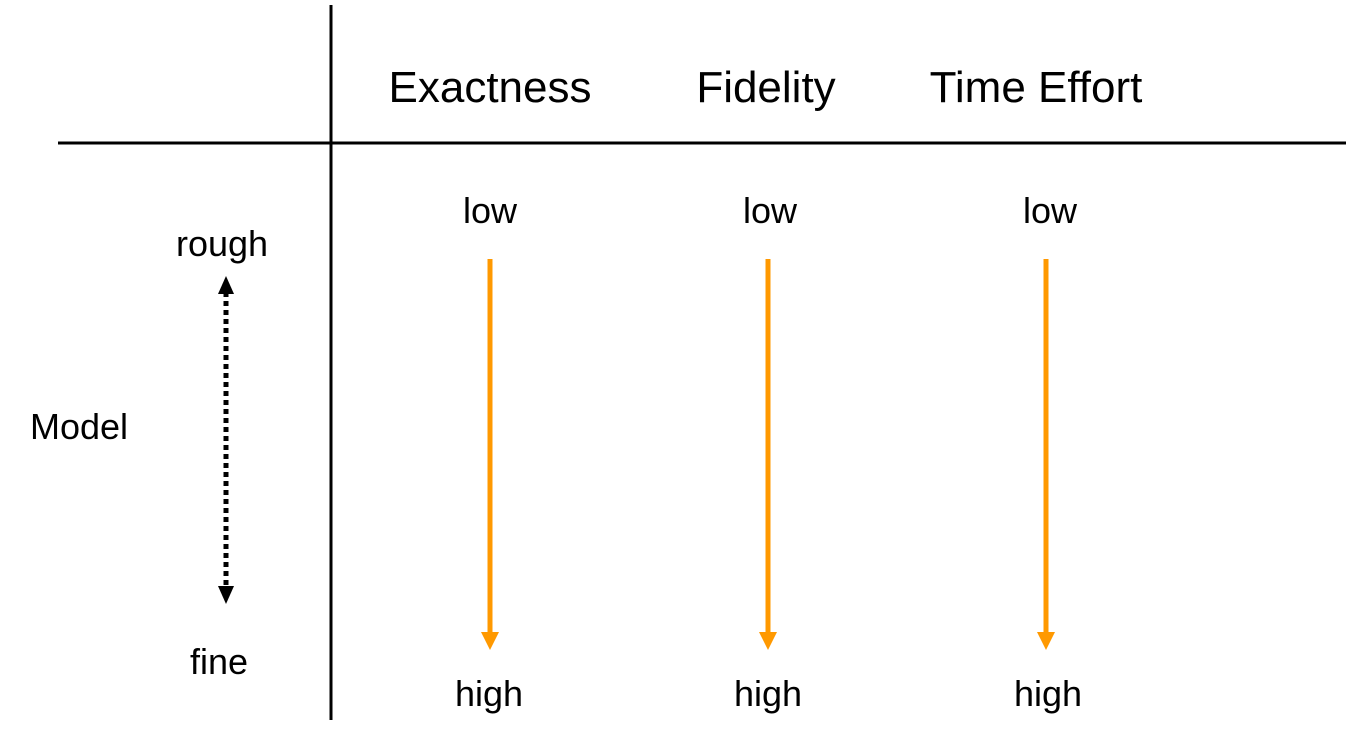 This screenshot has width=1366, height=738. I want to click on fidelity-high-label: high, so click(768, 693).